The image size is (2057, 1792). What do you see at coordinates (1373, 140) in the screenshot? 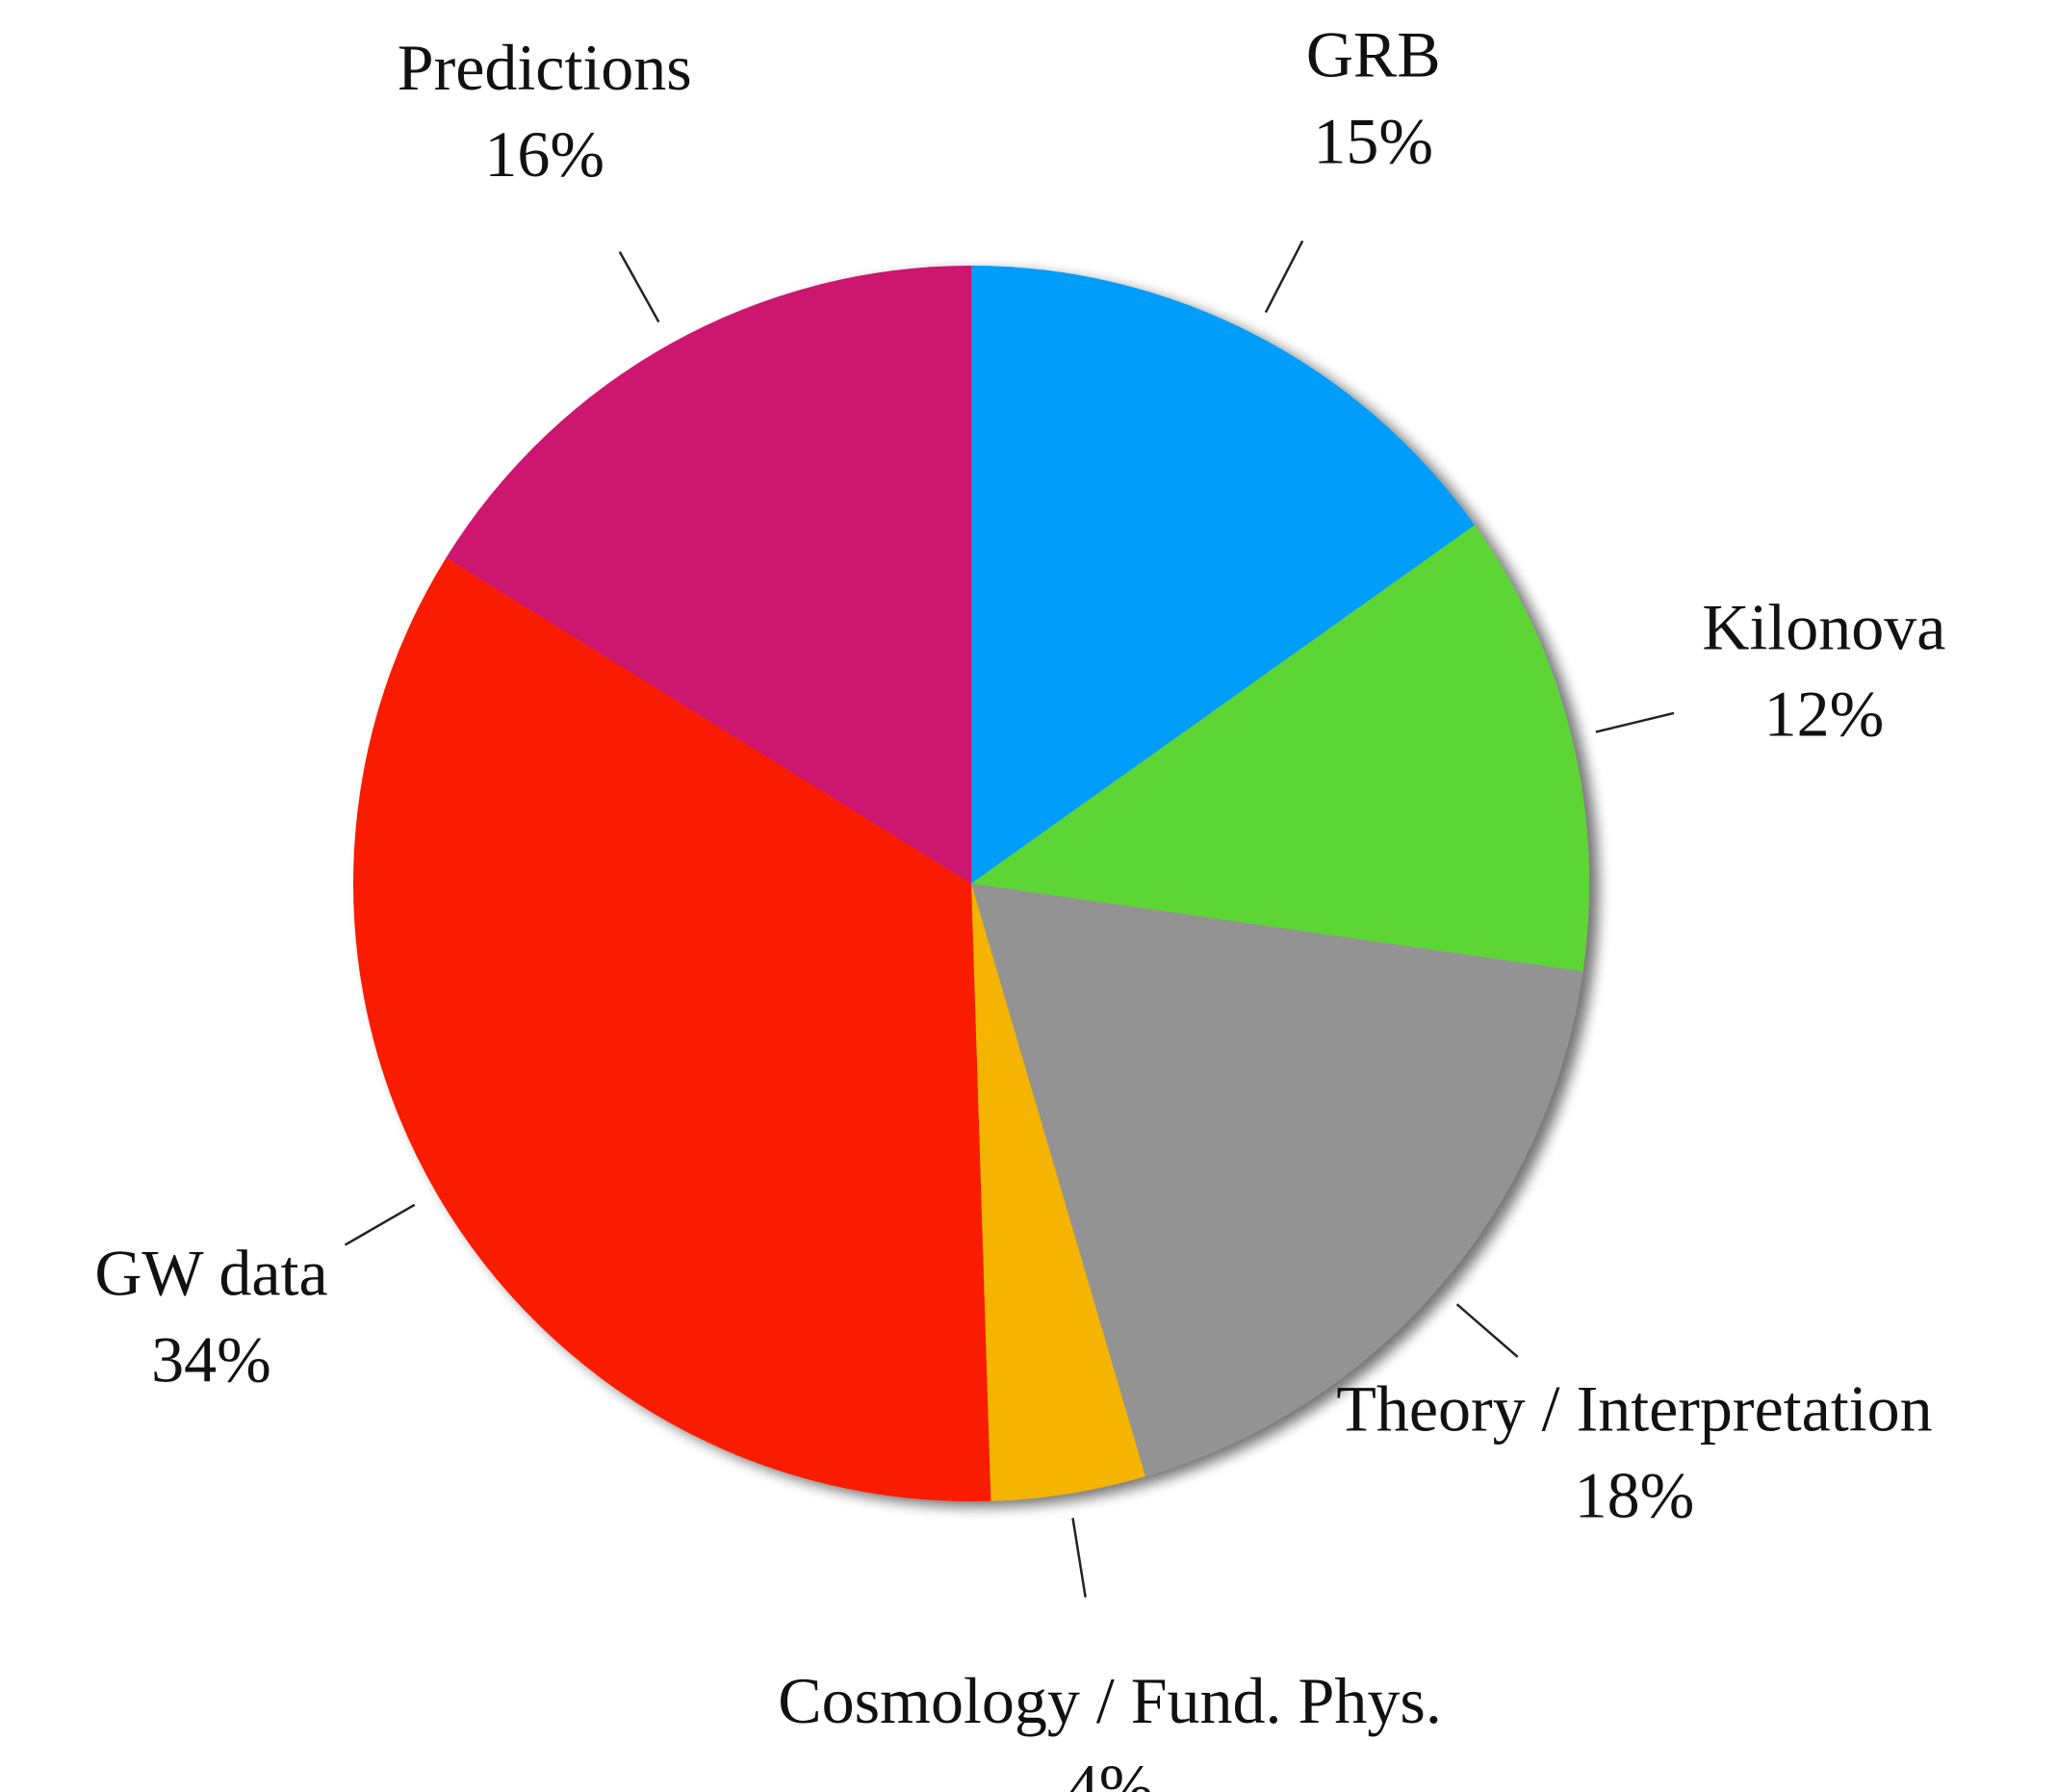
I see `slice-value-label: 15%` at bounding box center [1373, 140].